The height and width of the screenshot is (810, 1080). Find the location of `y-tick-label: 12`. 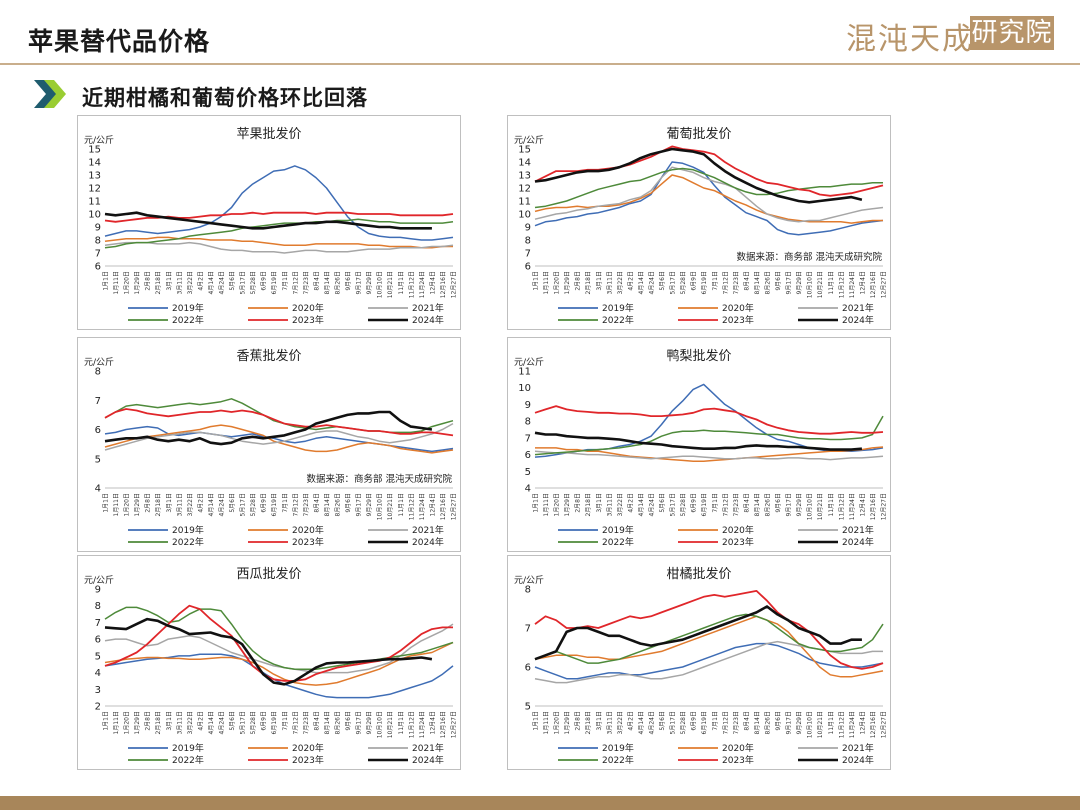

y-tick-label: 12 is located at coordinates (94, 189).